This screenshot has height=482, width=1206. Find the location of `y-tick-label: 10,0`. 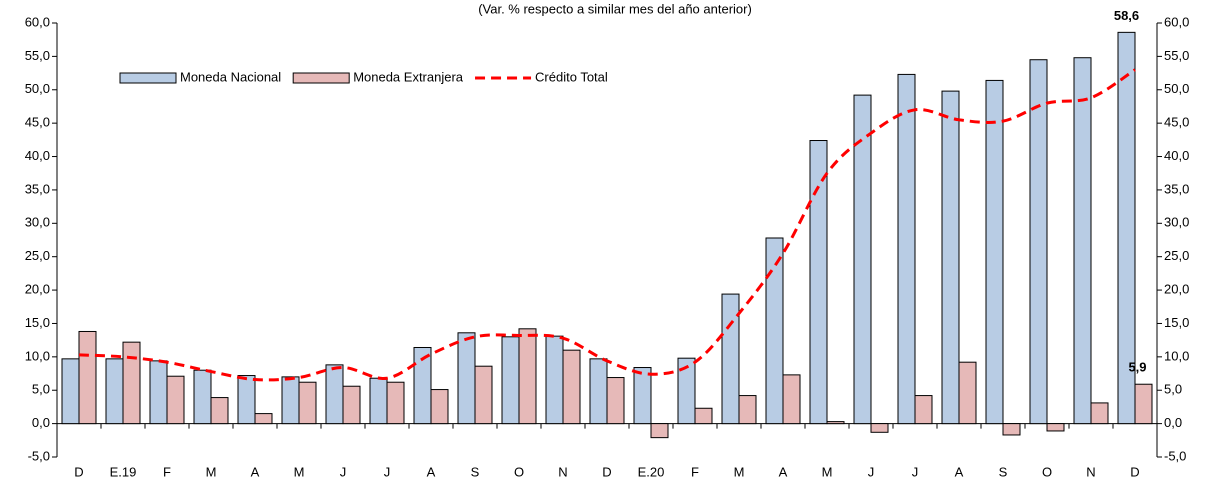

y-tick-label: 10,0 is located at coordinates (37, 355).